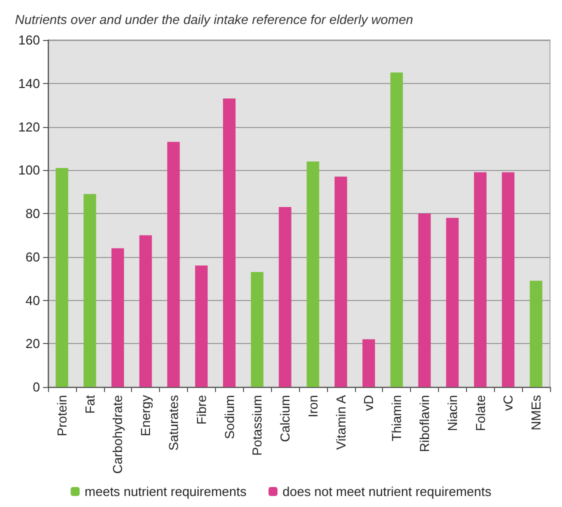 This screenshot has width=562, height=507. Describe the element at coordinates (146, 415) in the screenshot. I see `x-tick-label: Energy` at that location.